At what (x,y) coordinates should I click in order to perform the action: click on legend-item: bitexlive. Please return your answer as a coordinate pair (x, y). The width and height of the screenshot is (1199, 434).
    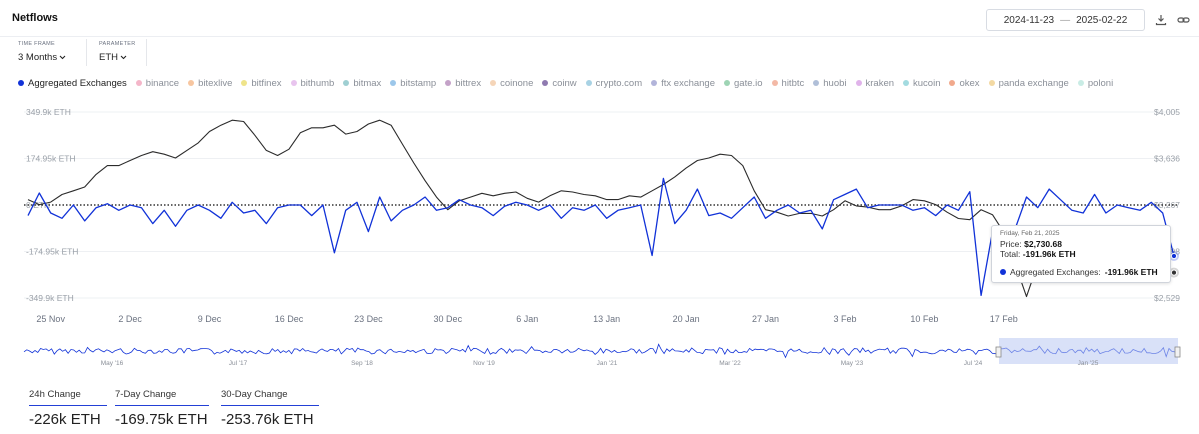
    Looking at the image, I should click on (210, 83).